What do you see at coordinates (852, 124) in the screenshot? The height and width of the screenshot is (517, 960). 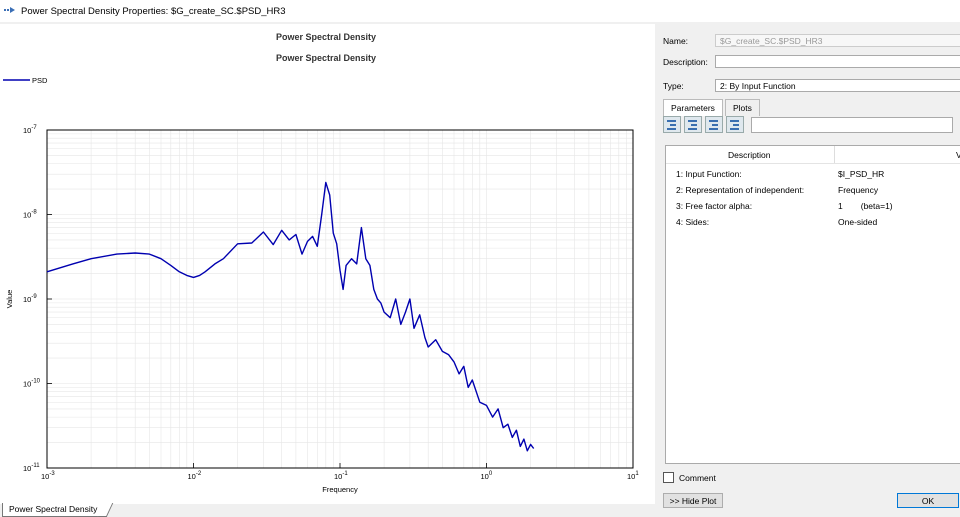 I see `toolbar-input` at bounding box center [852, 124].